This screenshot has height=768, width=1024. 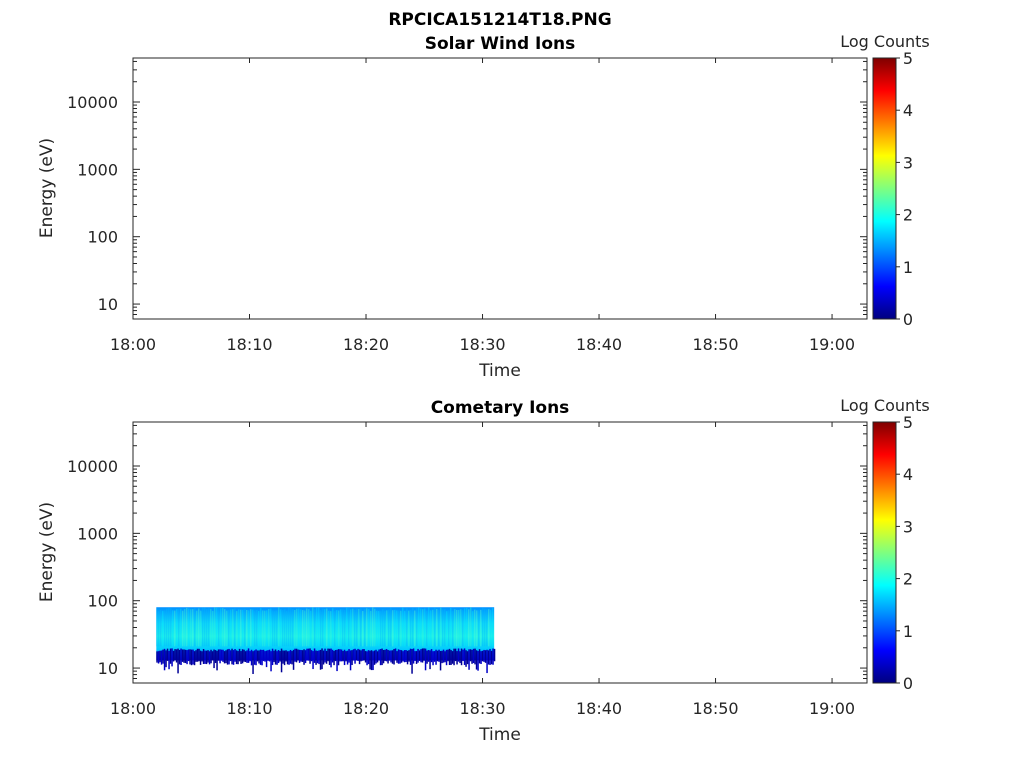 I want to click on y-tick-label: 10, so click(x=108, y=304).